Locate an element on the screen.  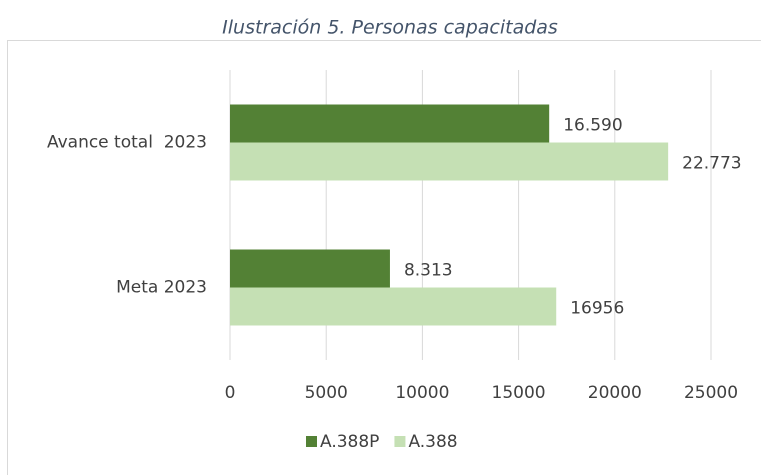
y-tick-label: Meta 2023 is located at coordinates (161, 288).